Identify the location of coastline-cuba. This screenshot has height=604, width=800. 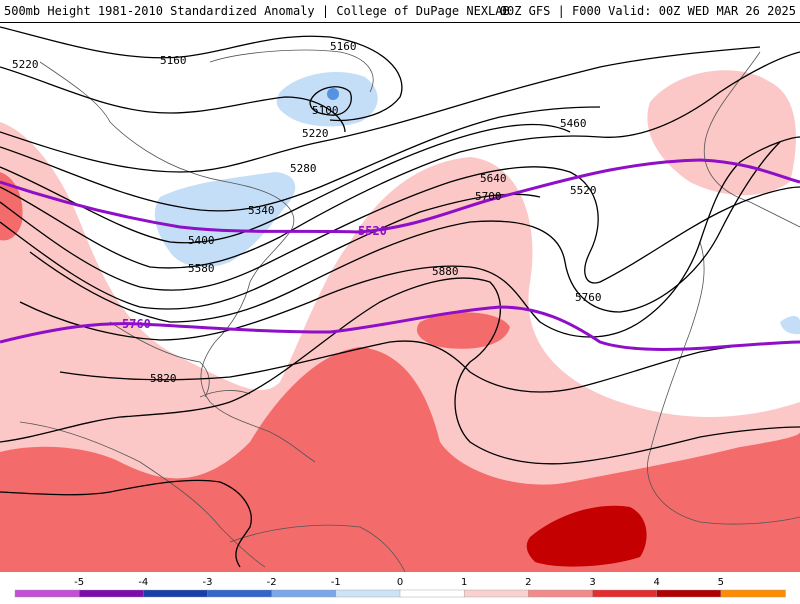
(225, 394).